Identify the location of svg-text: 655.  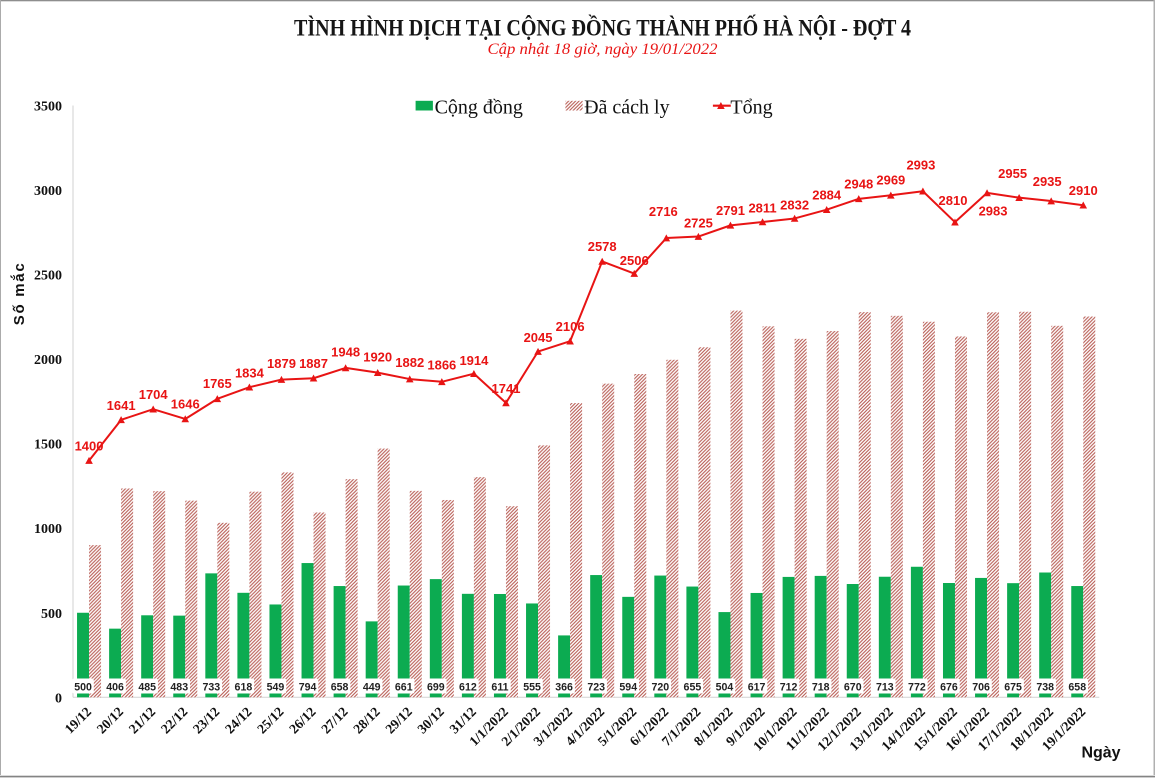
(693, 688).